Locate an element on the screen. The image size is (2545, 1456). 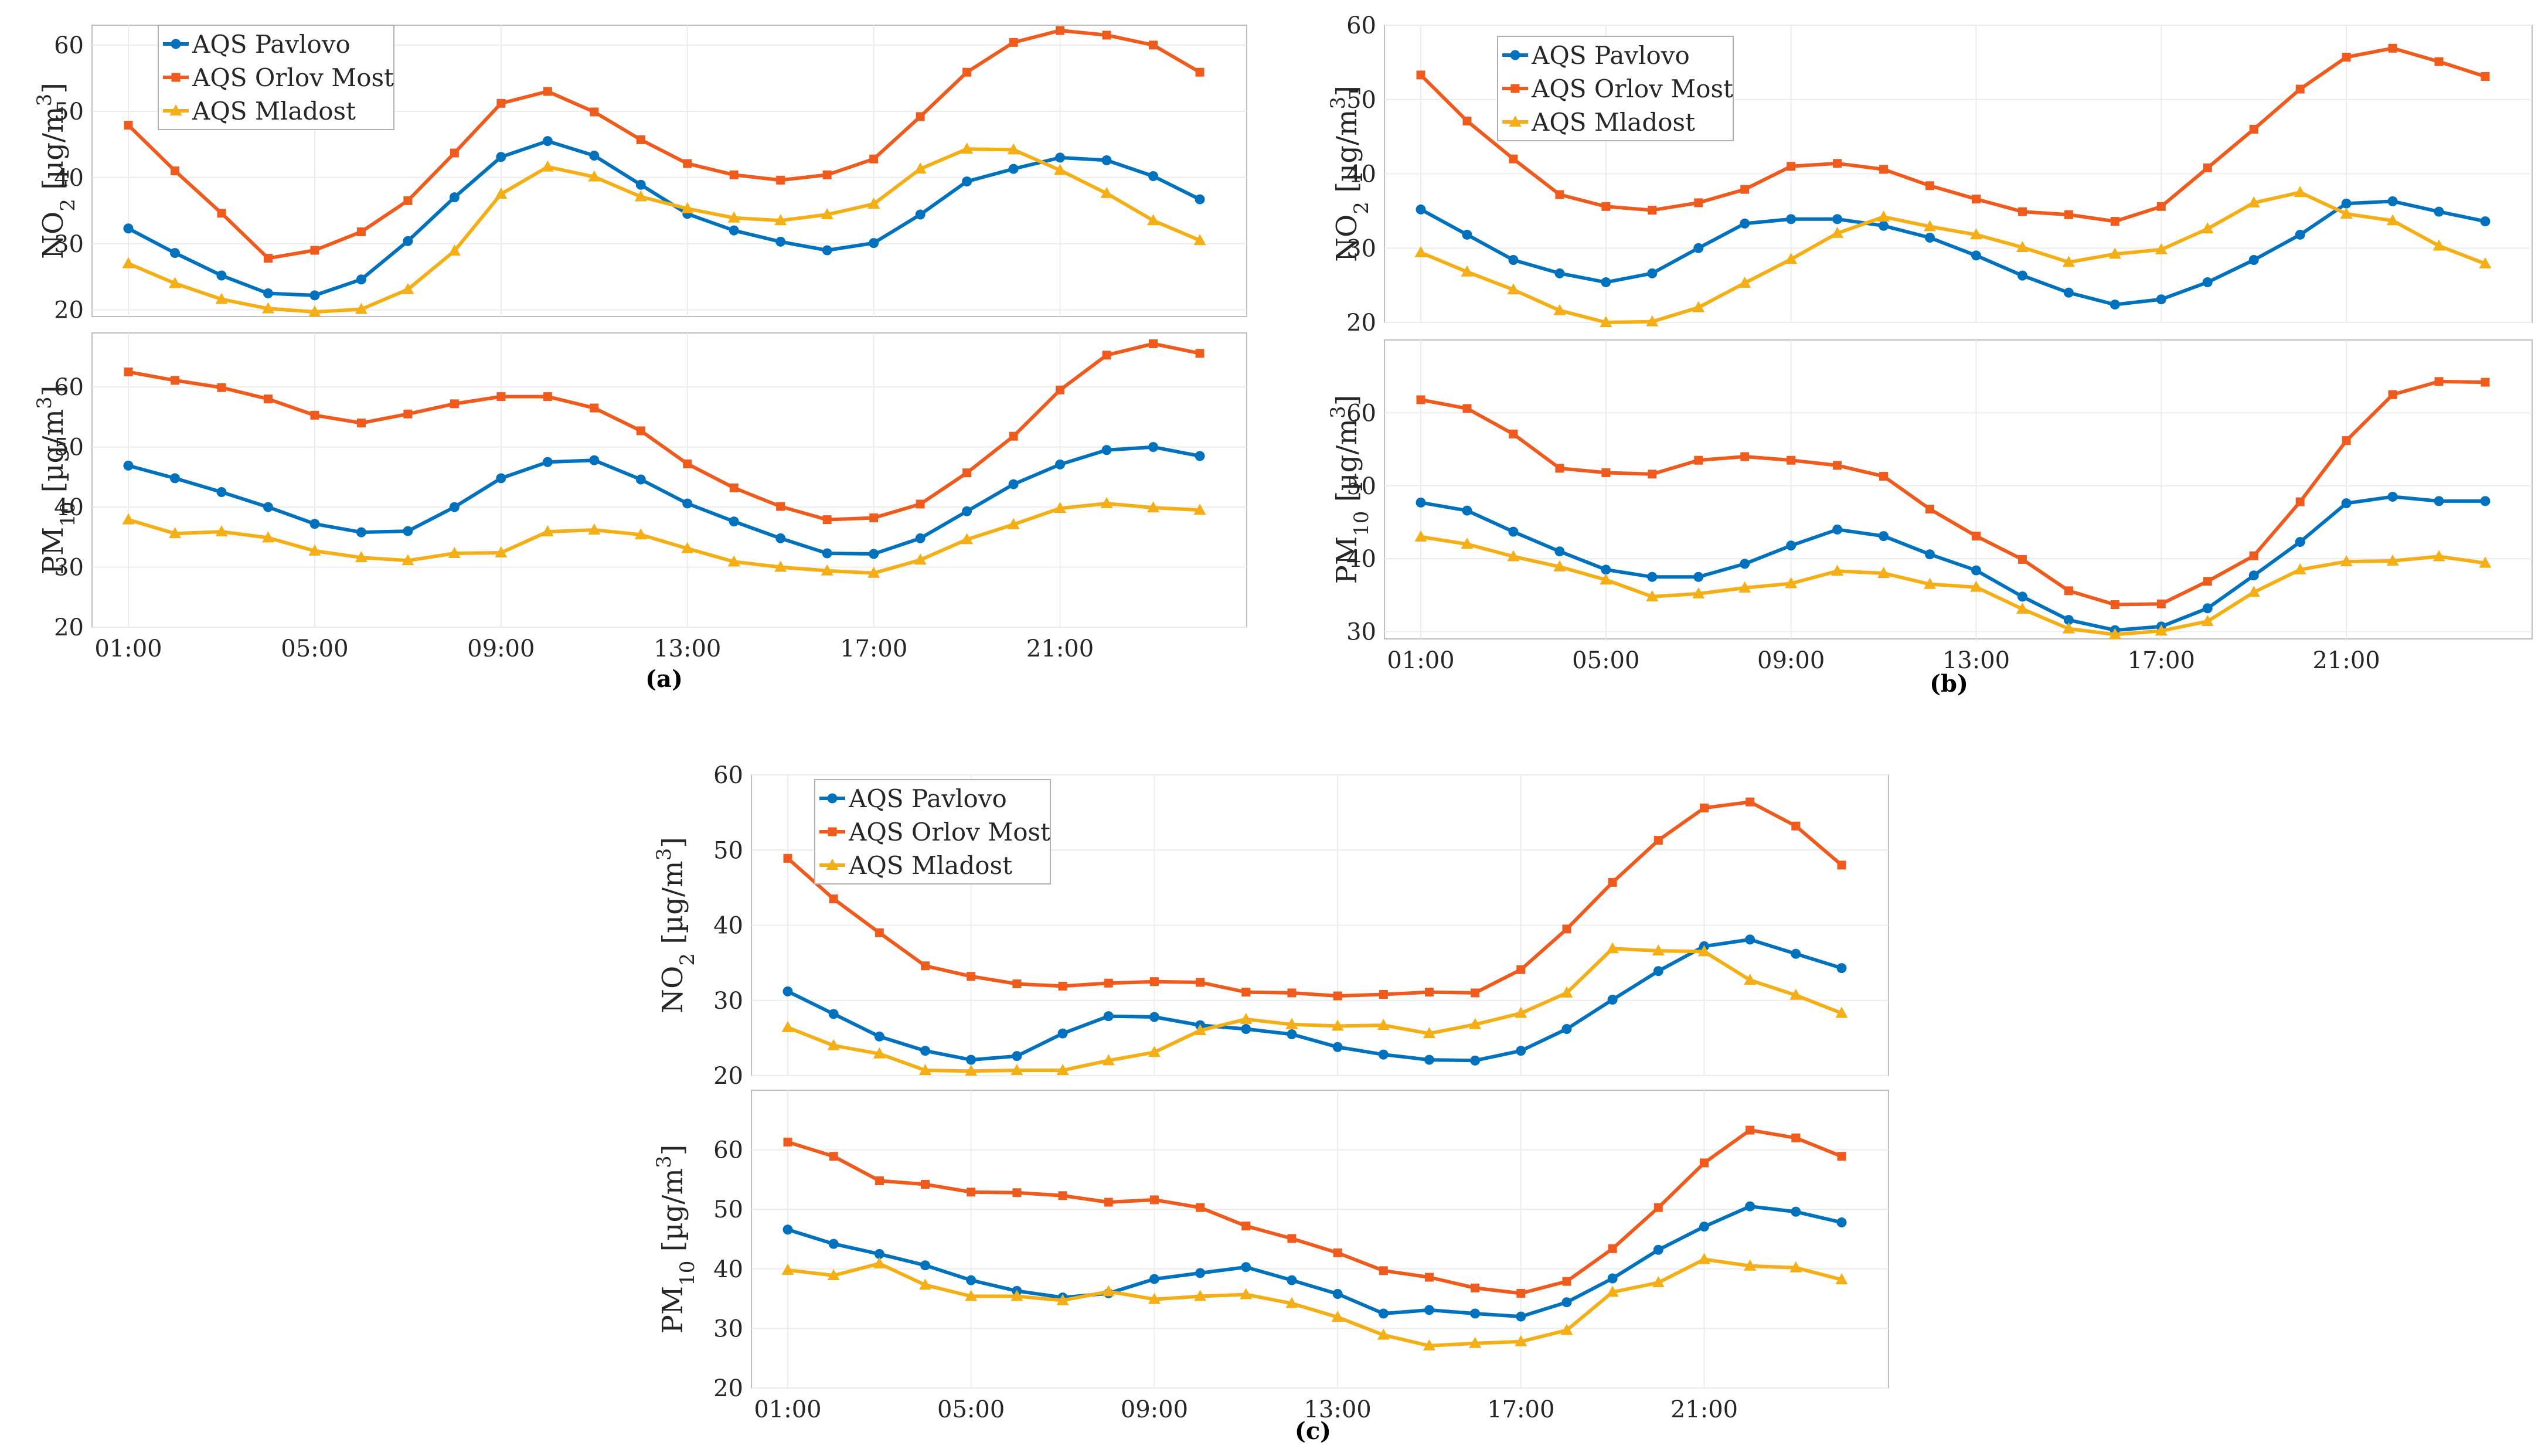
series-aqs-pavlovo-line is located at coordinates (1952, 563).